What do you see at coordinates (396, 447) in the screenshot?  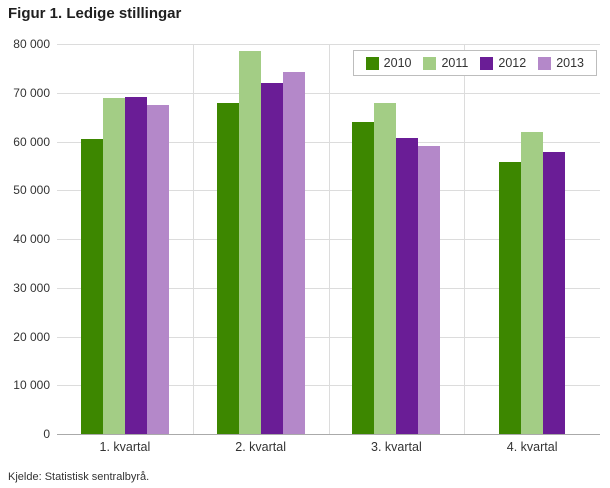 I see `x-tick-label: 3. kvartal` at bounding box center [396, 447].